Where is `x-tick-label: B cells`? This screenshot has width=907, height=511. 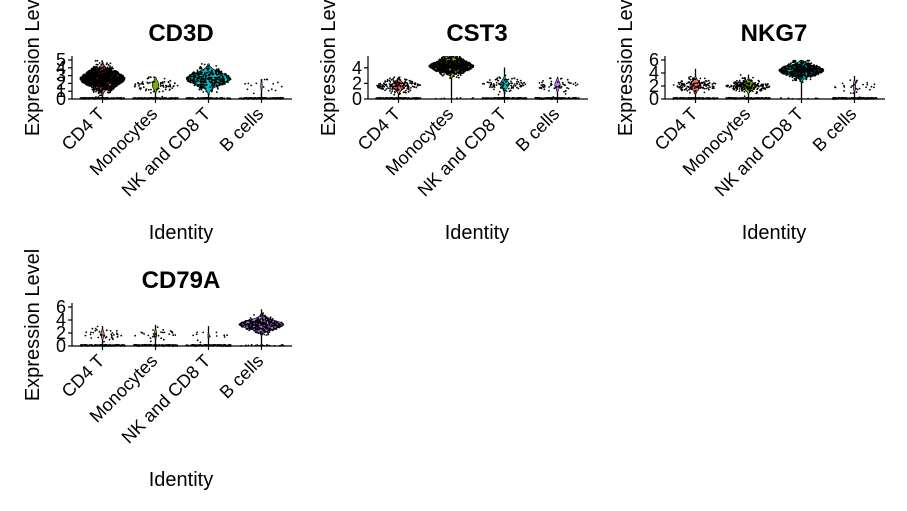
x-tick-label: B cells is located at coordinates (835, 130).